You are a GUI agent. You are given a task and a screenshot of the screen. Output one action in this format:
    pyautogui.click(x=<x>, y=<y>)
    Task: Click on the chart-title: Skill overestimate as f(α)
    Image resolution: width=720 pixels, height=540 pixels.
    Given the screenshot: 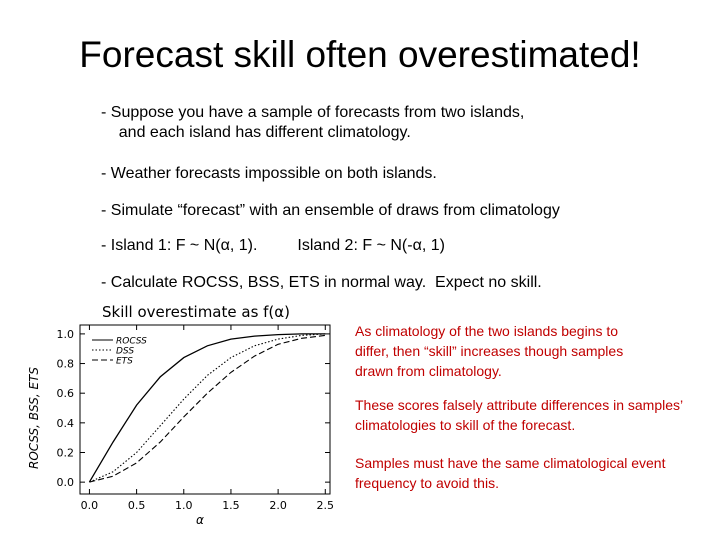 What is the action you would take?
    pyautogui.click(x=196, y=312)
    